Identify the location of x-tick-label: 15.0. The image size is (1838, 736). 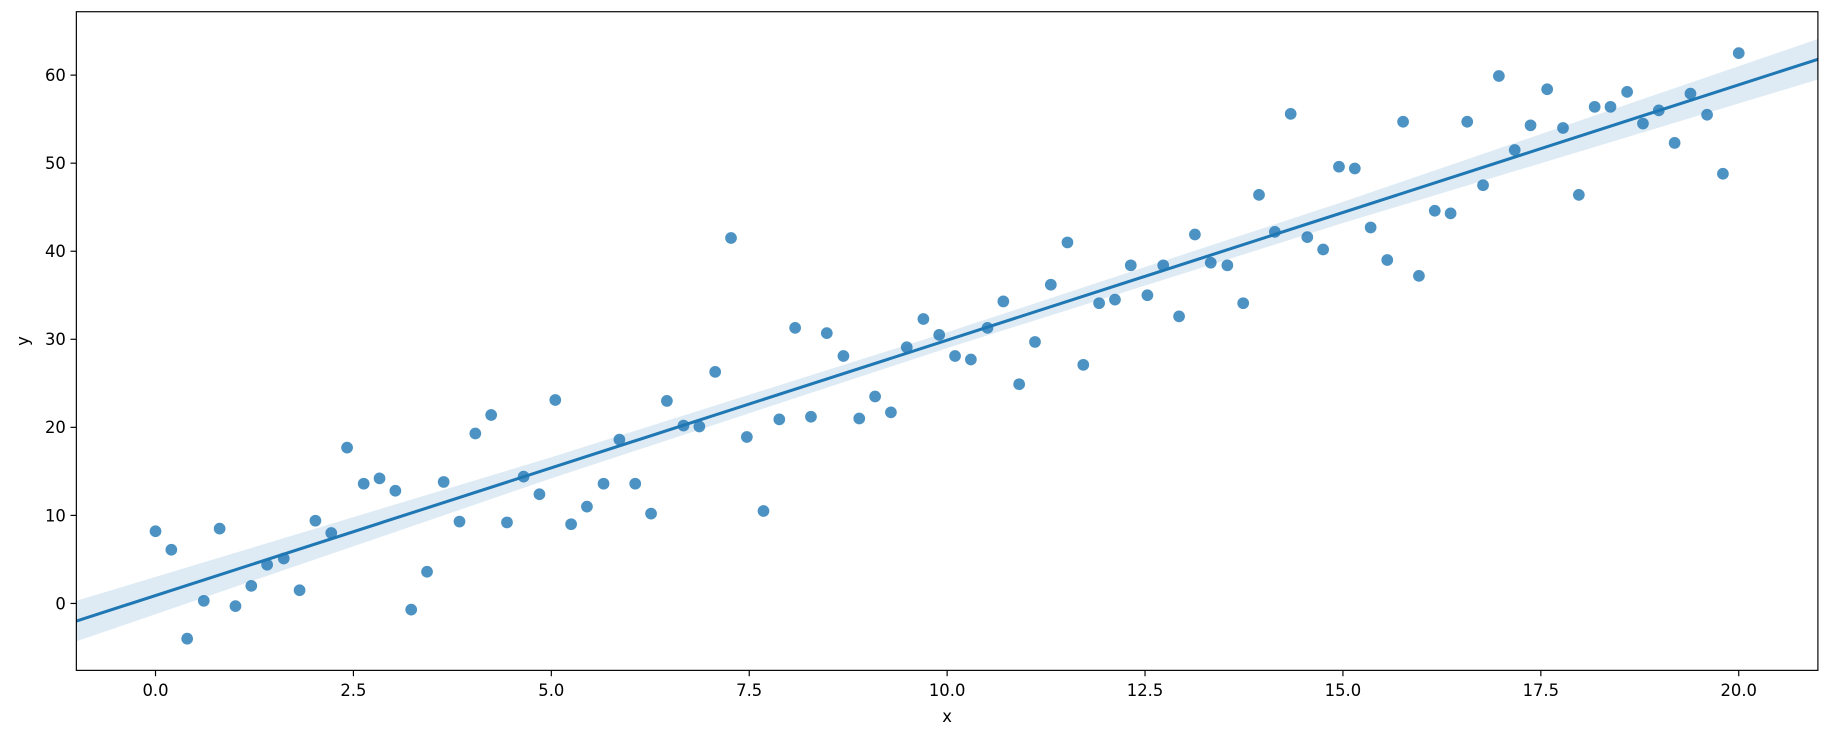
(1343, 690).